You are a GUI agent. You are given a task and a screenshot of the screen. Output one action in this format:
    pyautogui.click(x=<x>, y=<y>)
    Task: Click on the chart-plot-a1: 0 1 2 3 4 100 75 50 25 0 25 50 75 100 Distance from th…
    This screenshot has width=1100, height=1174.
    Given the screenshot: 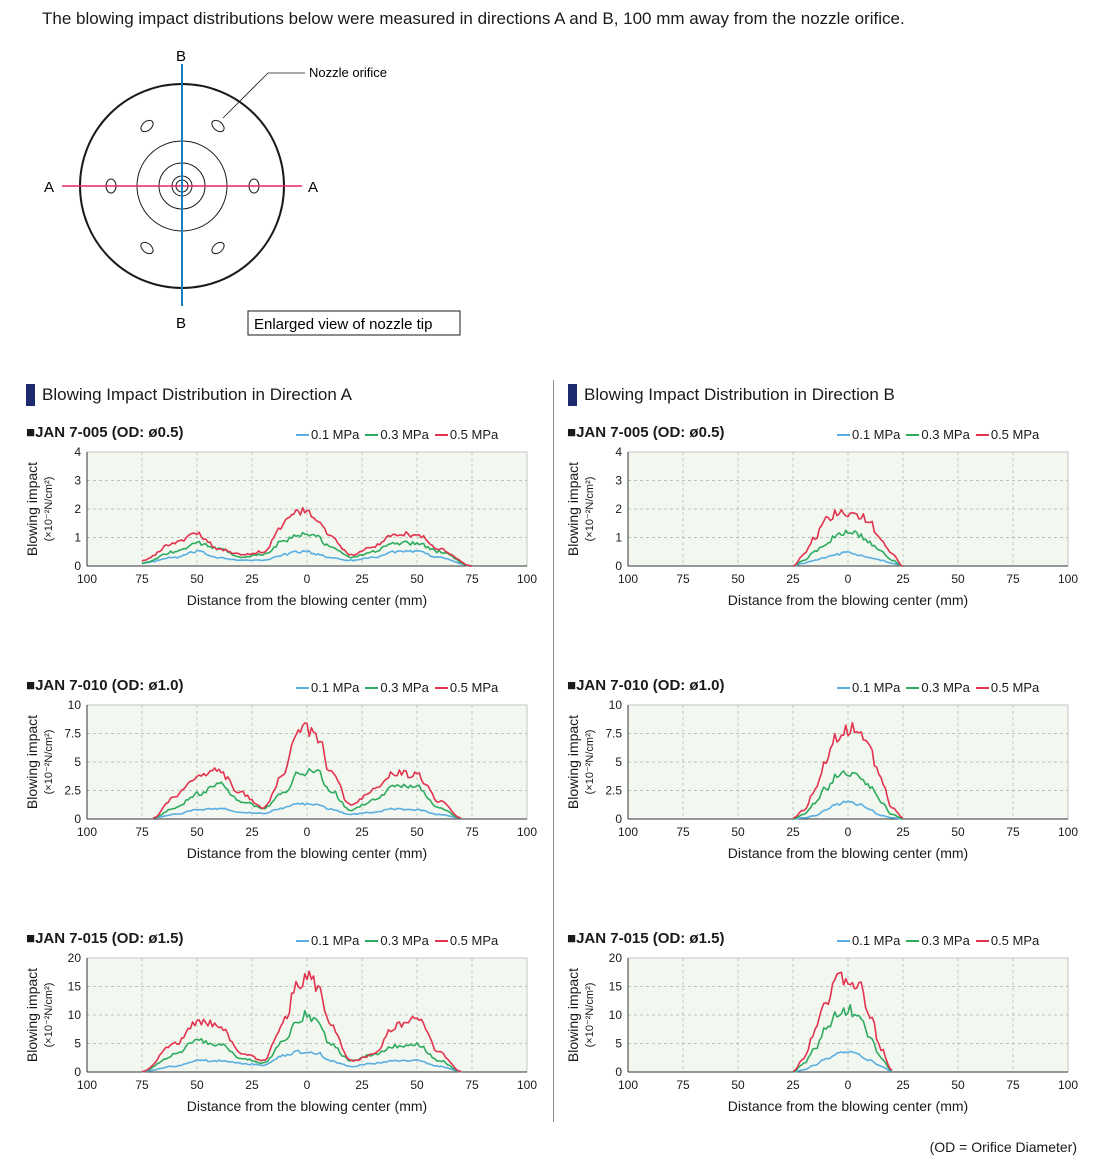 What is the action you would take?
    pyautogui.click(x=280, y=526)
    